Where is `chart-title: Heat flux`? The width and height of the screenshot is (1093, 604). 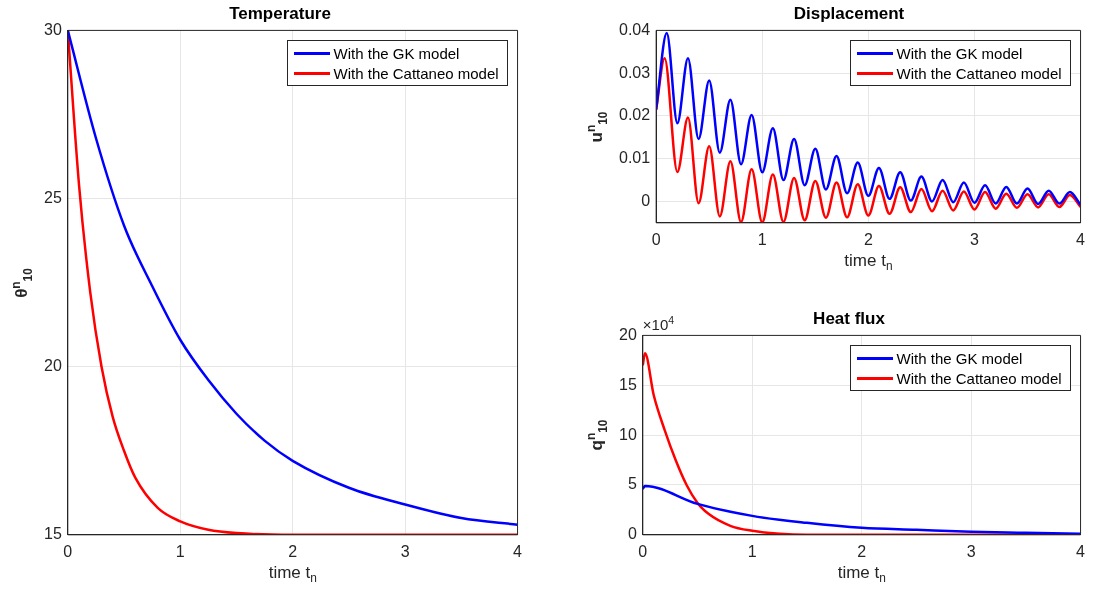
chart-title: Heat flux is located at coordinates (849, 318).